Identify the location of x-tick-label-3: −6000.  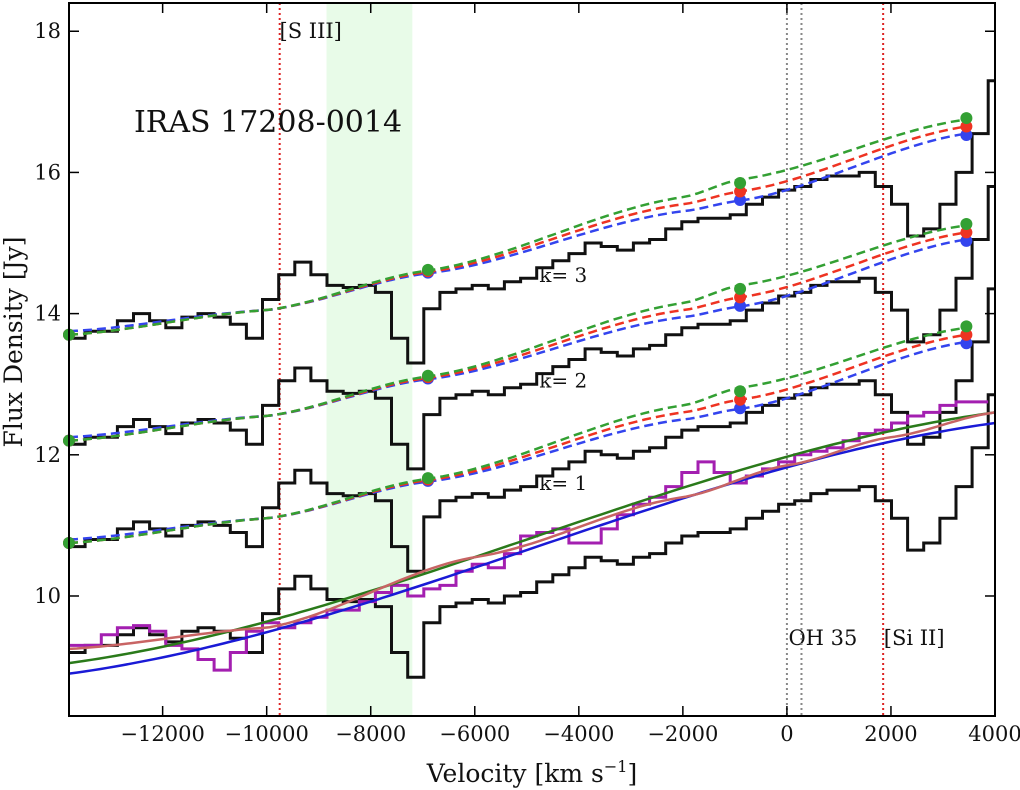
(474, 734).